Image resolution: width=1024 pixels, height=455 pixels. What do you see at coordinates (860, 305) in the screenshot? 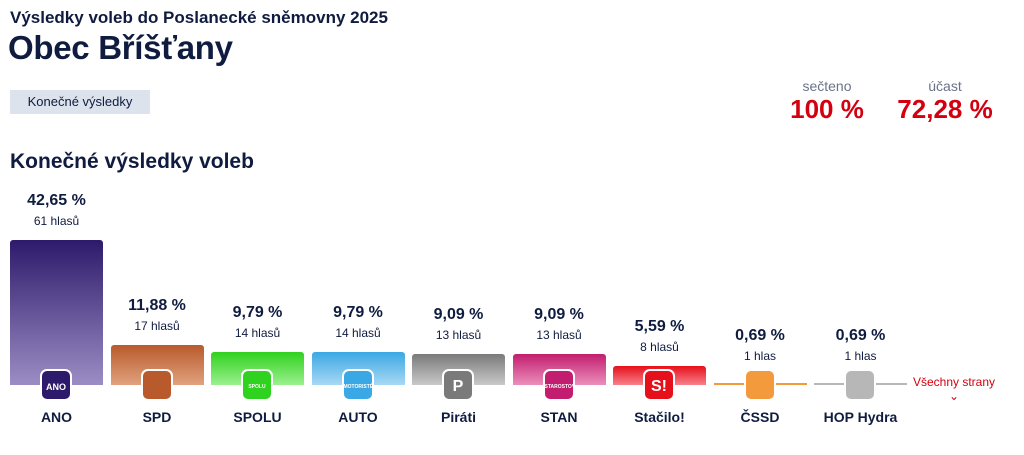
I see `party-column-hop-hydra: 0,69 % 1 hlas HOP Hydra` at bounding box center [860, 305].